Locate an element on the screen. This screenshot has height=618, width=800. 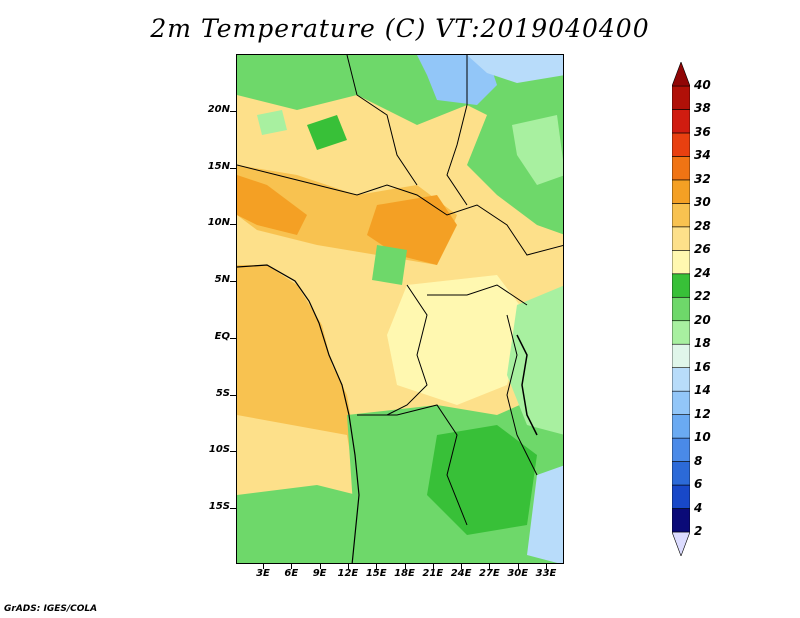
lon-tick-label: 21E is located at coordinates (433, 573).